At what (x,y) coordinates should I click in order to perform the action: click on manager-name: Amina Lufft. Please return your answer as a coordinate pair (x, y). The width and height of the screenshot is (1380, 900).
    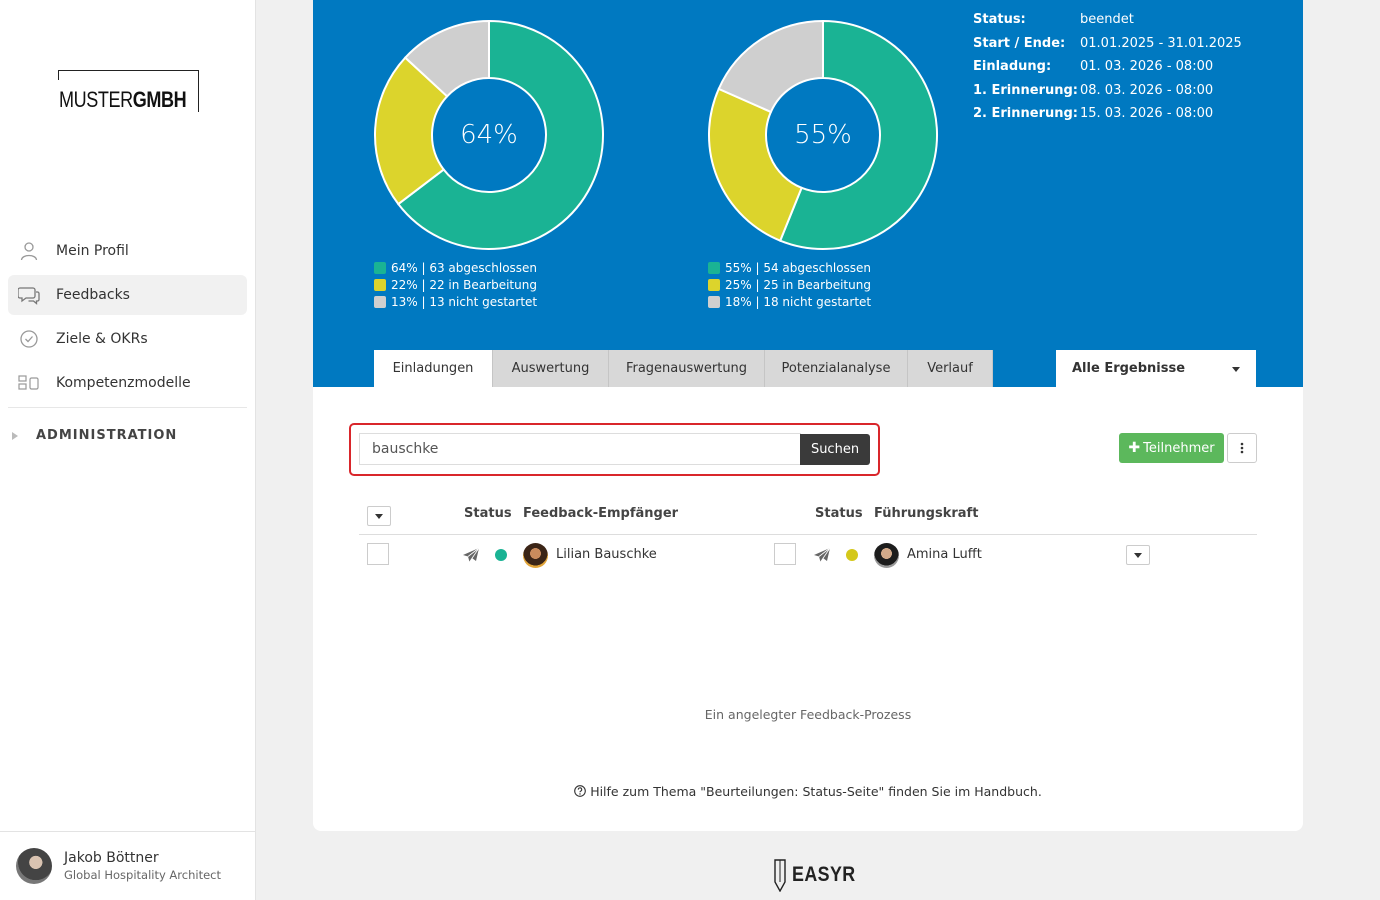
    Looking at the image, I should click on (944, 554).